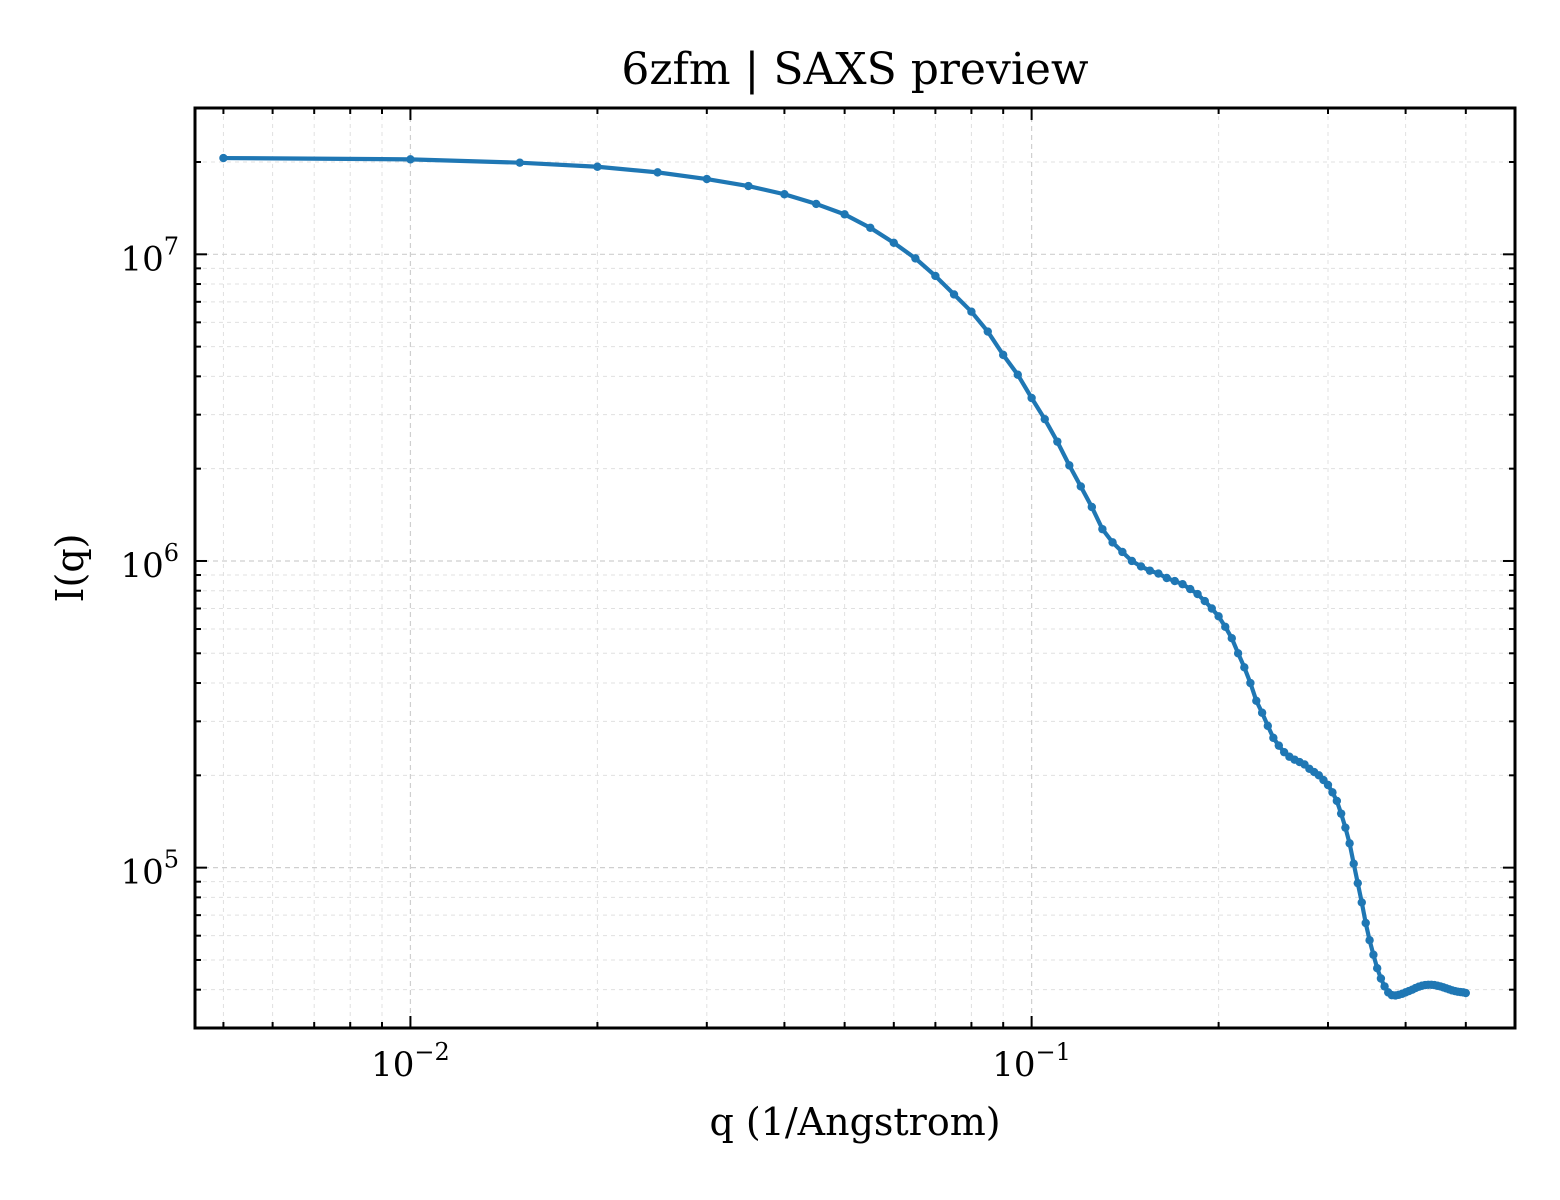 The width and height of the screenshot is (1560, 1200). I want to click on x-tick-label: 10⁻², so click(410, 1061).